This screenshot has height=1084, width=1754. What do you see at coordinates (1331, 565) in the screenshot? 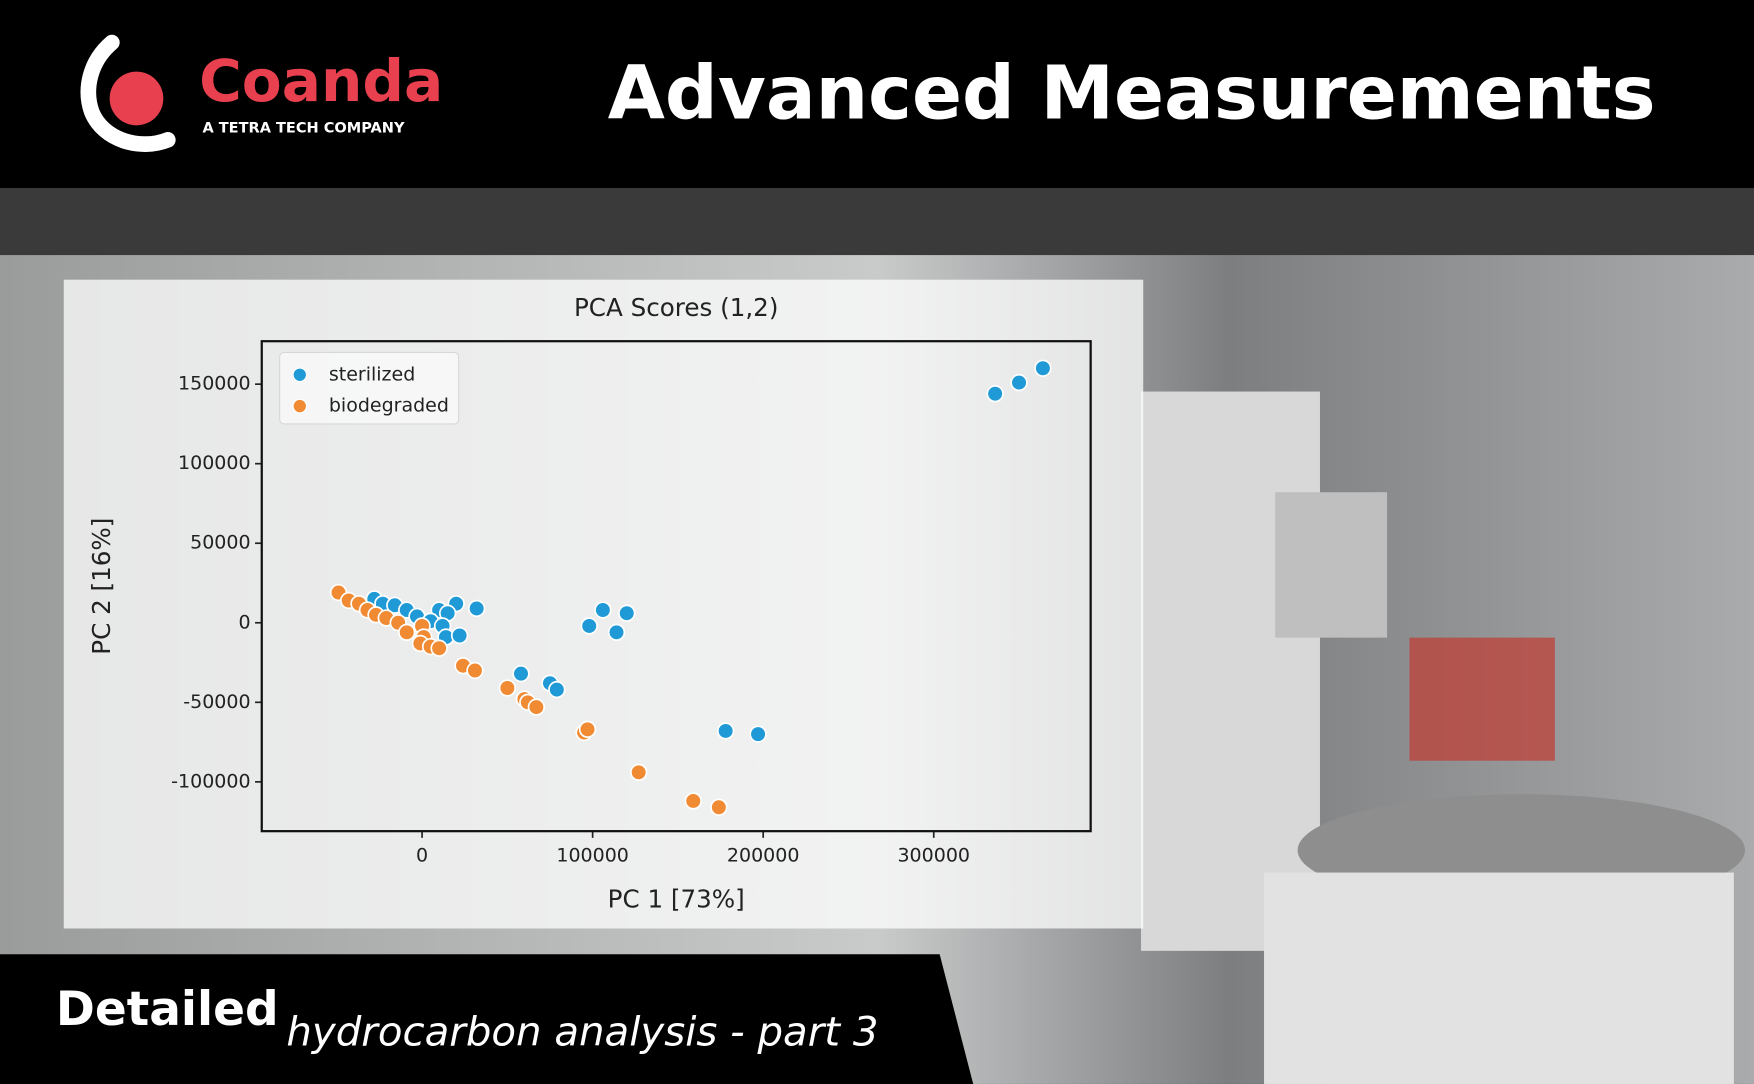
I see `instrument-head` at bounding box center [1331, 565].